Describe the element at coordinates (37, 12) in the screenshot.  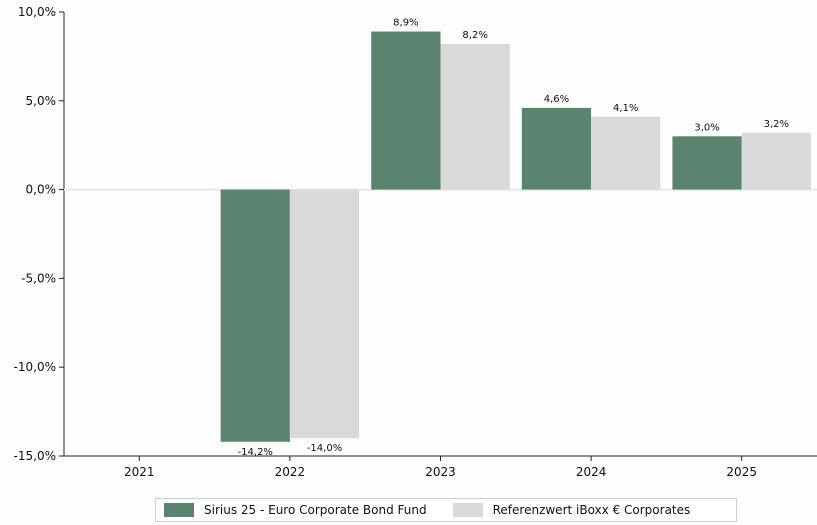
I see `y-tick-label: 10,0%` at that location.